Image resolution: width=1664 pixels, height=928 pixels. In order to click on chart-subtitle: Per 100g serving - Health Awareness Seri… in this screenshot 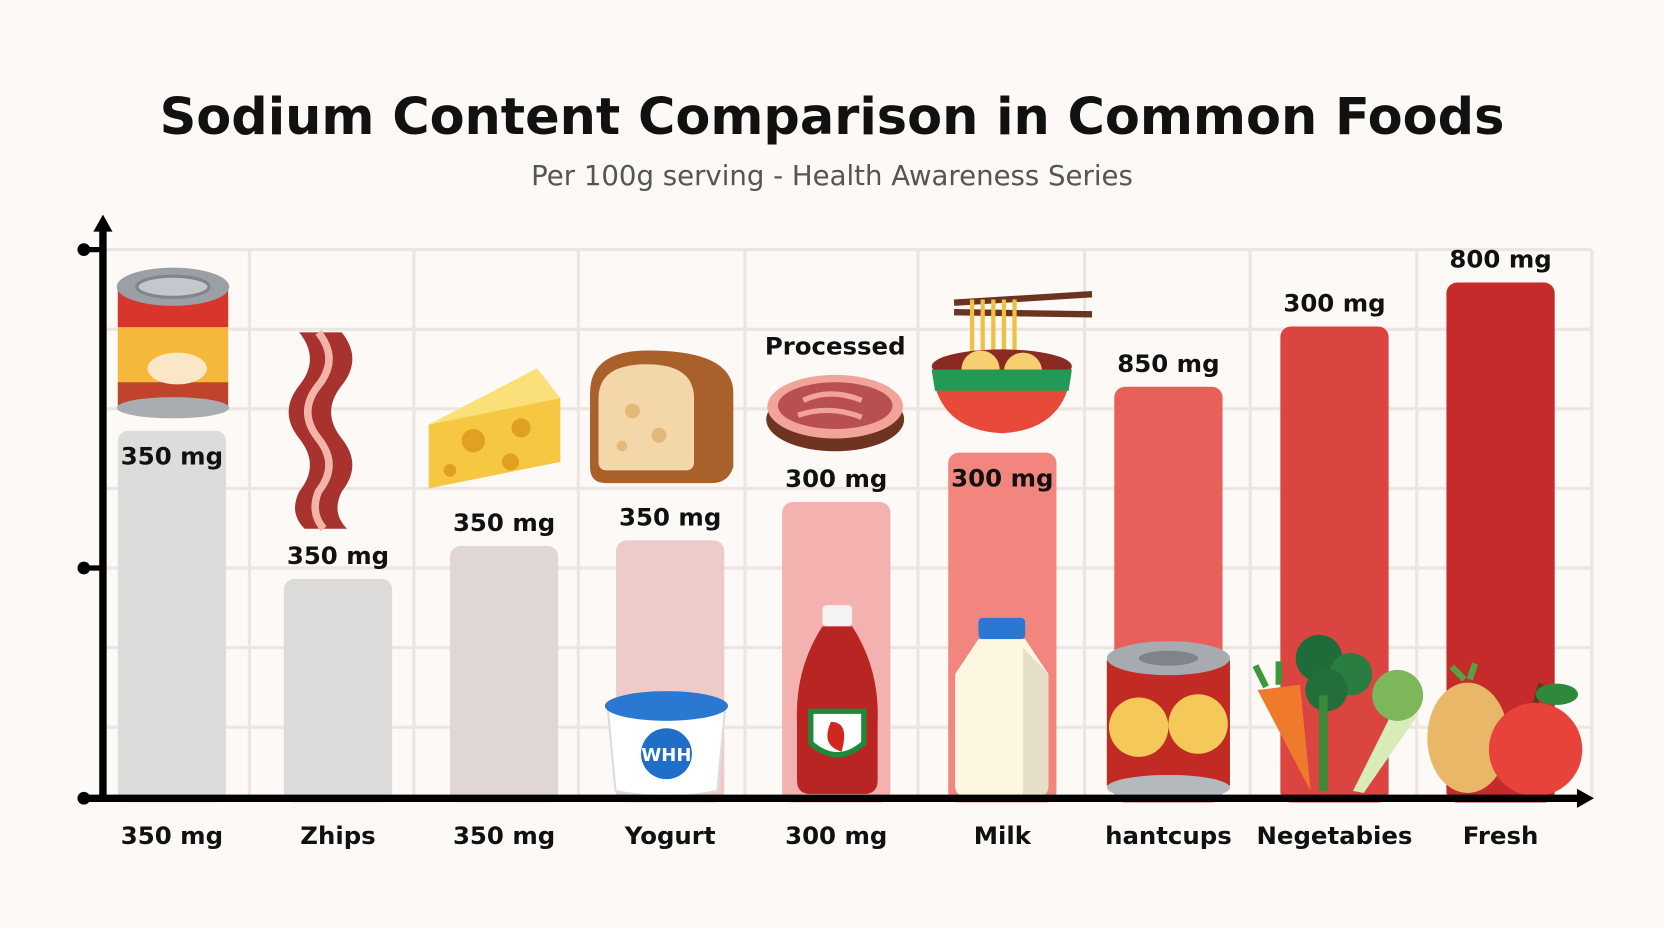, I will do `click(832, 175)`.